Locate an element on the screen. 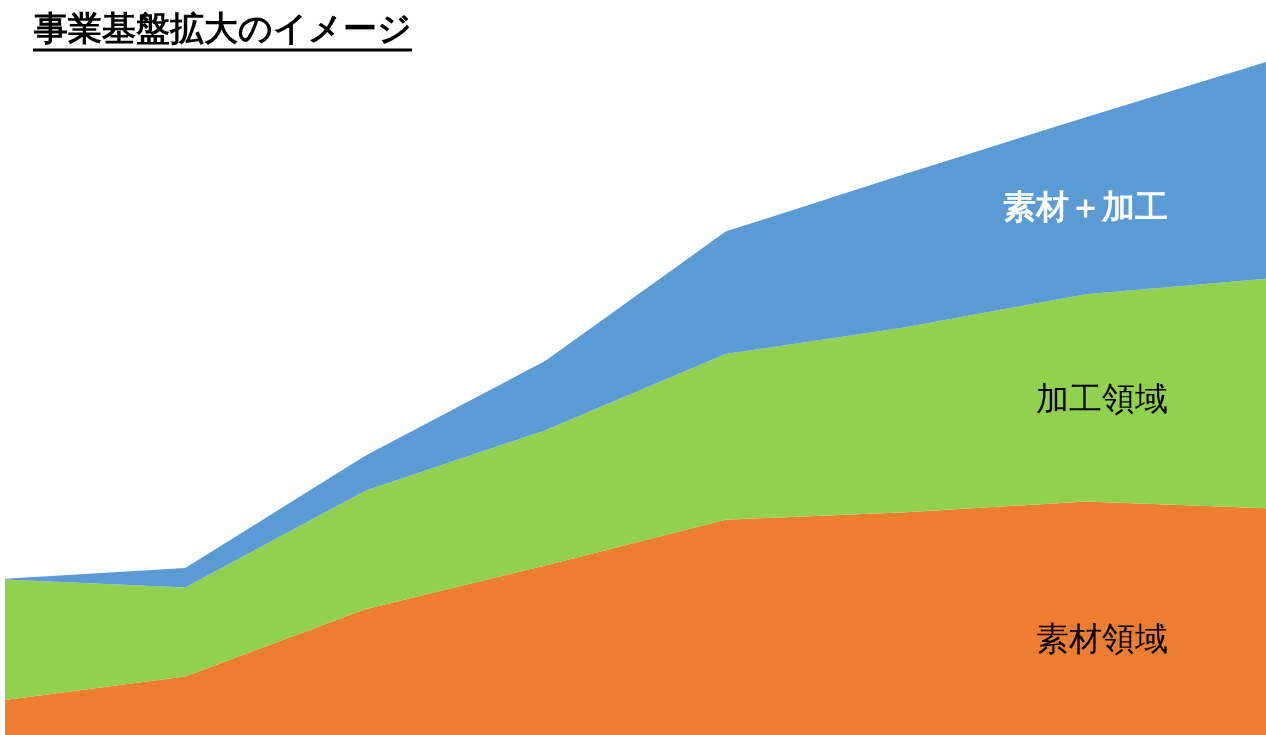 The image size is (1266, 735). series-label: 素材＋加工 is located at coordinates (1085, 206).